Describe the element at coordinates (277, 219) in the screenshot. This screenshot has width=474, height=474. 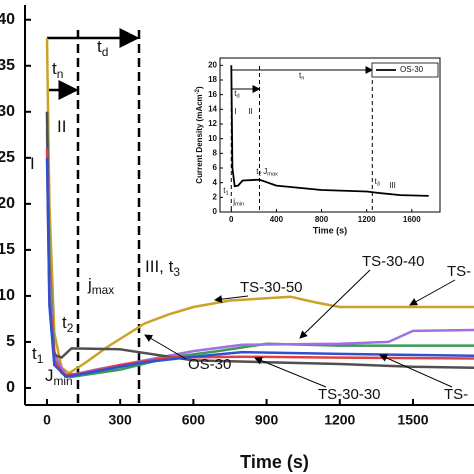
I see `x-tick-label: 400` at that location.